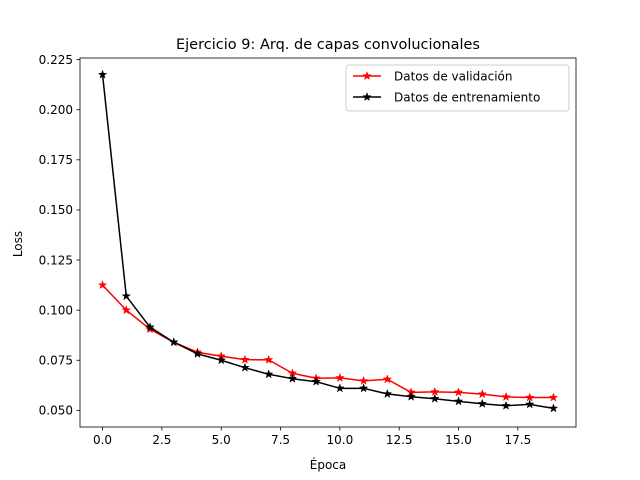  I want to click on y-tick-label: 0.150, so click(56, 210).